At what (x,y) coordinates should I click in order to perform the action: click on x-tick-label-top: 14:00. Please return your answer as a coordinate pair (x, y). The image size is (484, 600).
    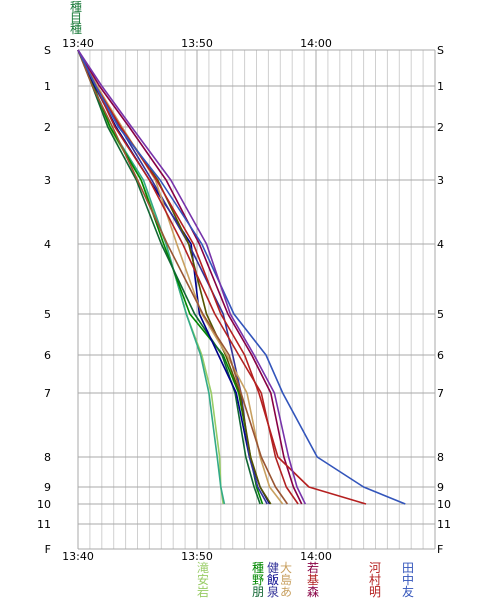
    Looking at the image, I should click on (316, 43).